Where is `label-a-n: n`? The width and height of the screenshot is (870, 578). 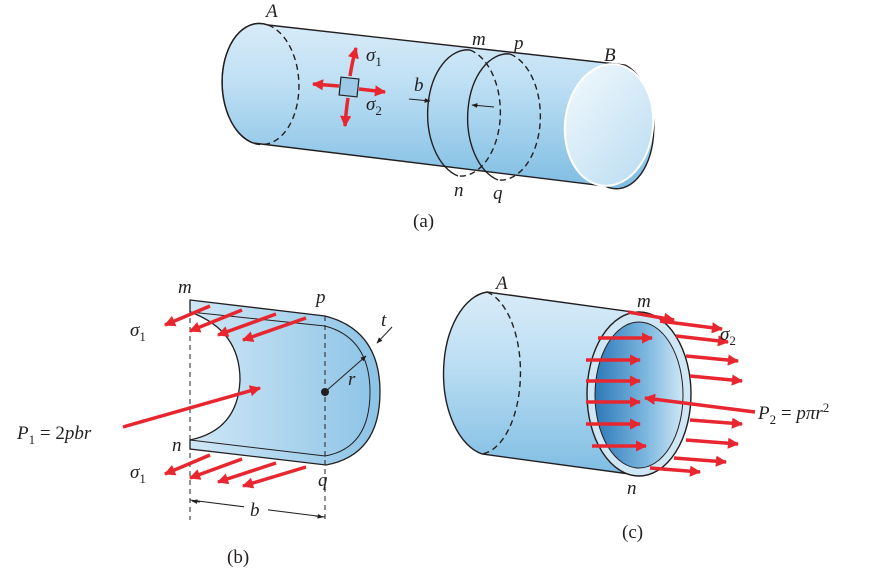
label-a-n: n is located at coordinates (459, 190).